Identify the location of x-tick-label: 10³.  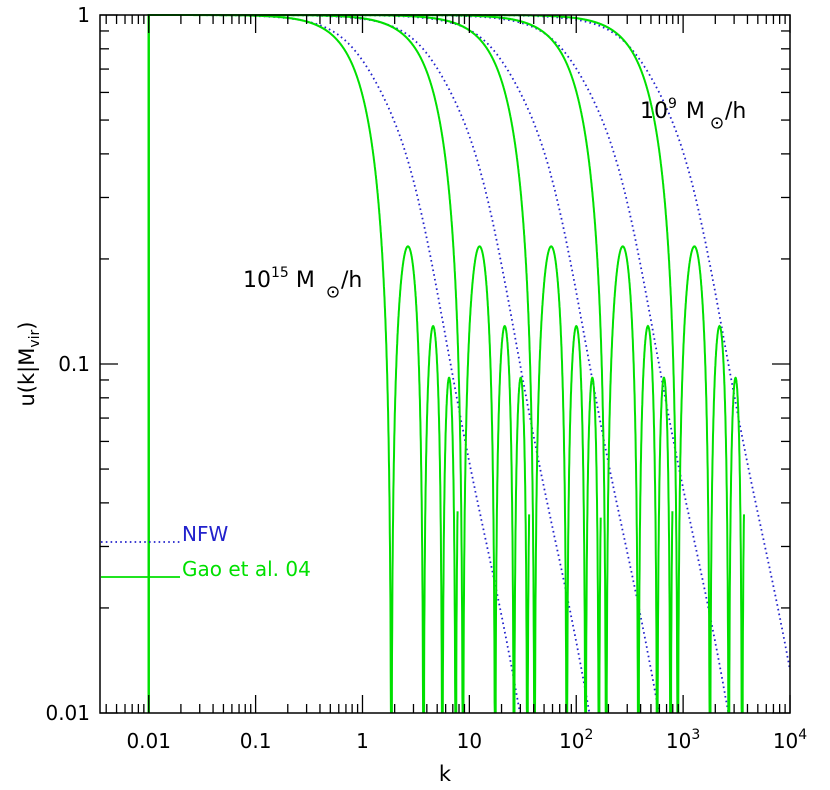
(683, 740).